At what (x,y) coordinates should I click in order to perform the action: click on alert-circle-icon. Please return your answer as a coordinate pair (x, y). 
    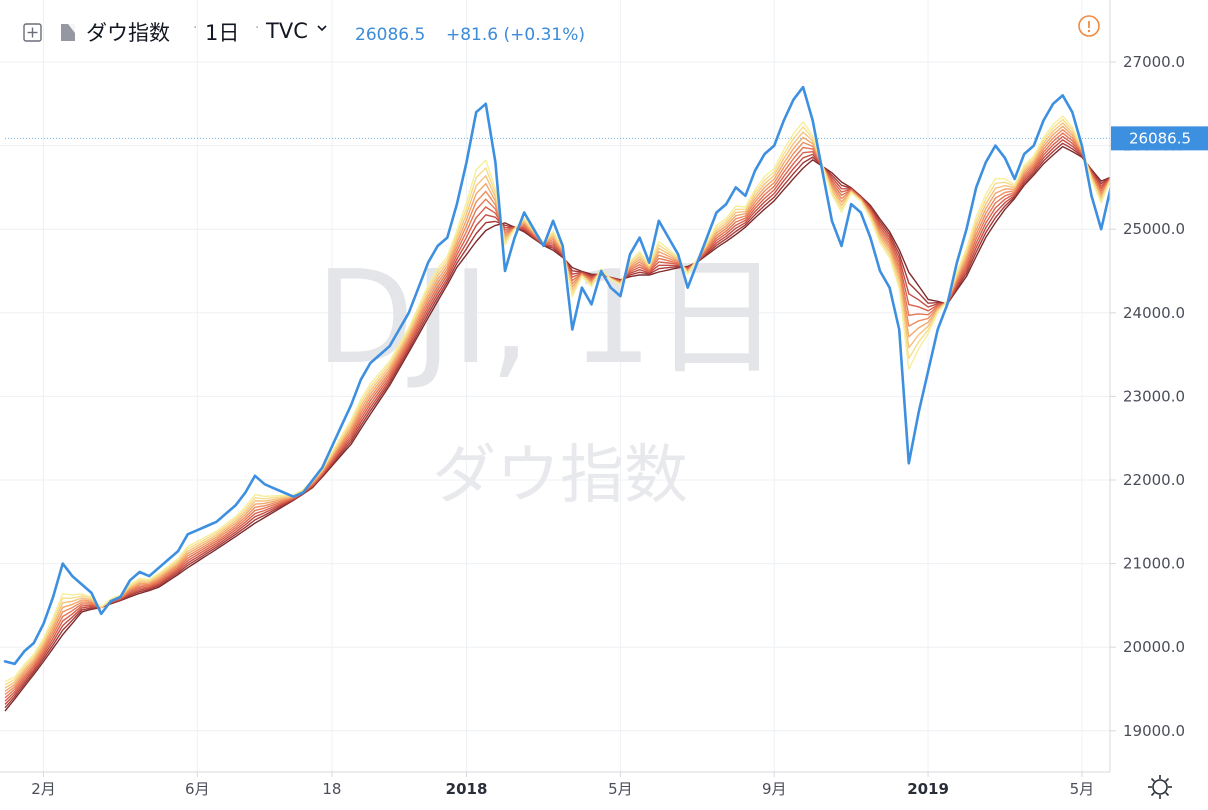
    Looking at the image, I should click on (1089, 26).